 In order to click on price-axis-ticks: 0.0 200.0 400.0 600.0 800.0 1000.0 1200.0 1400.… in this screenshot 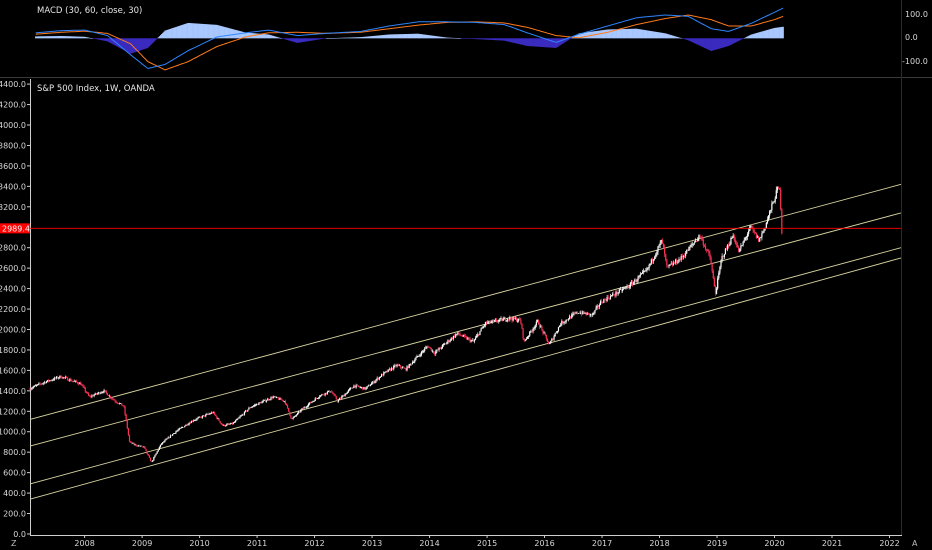, I will do `click(15, 309)`.